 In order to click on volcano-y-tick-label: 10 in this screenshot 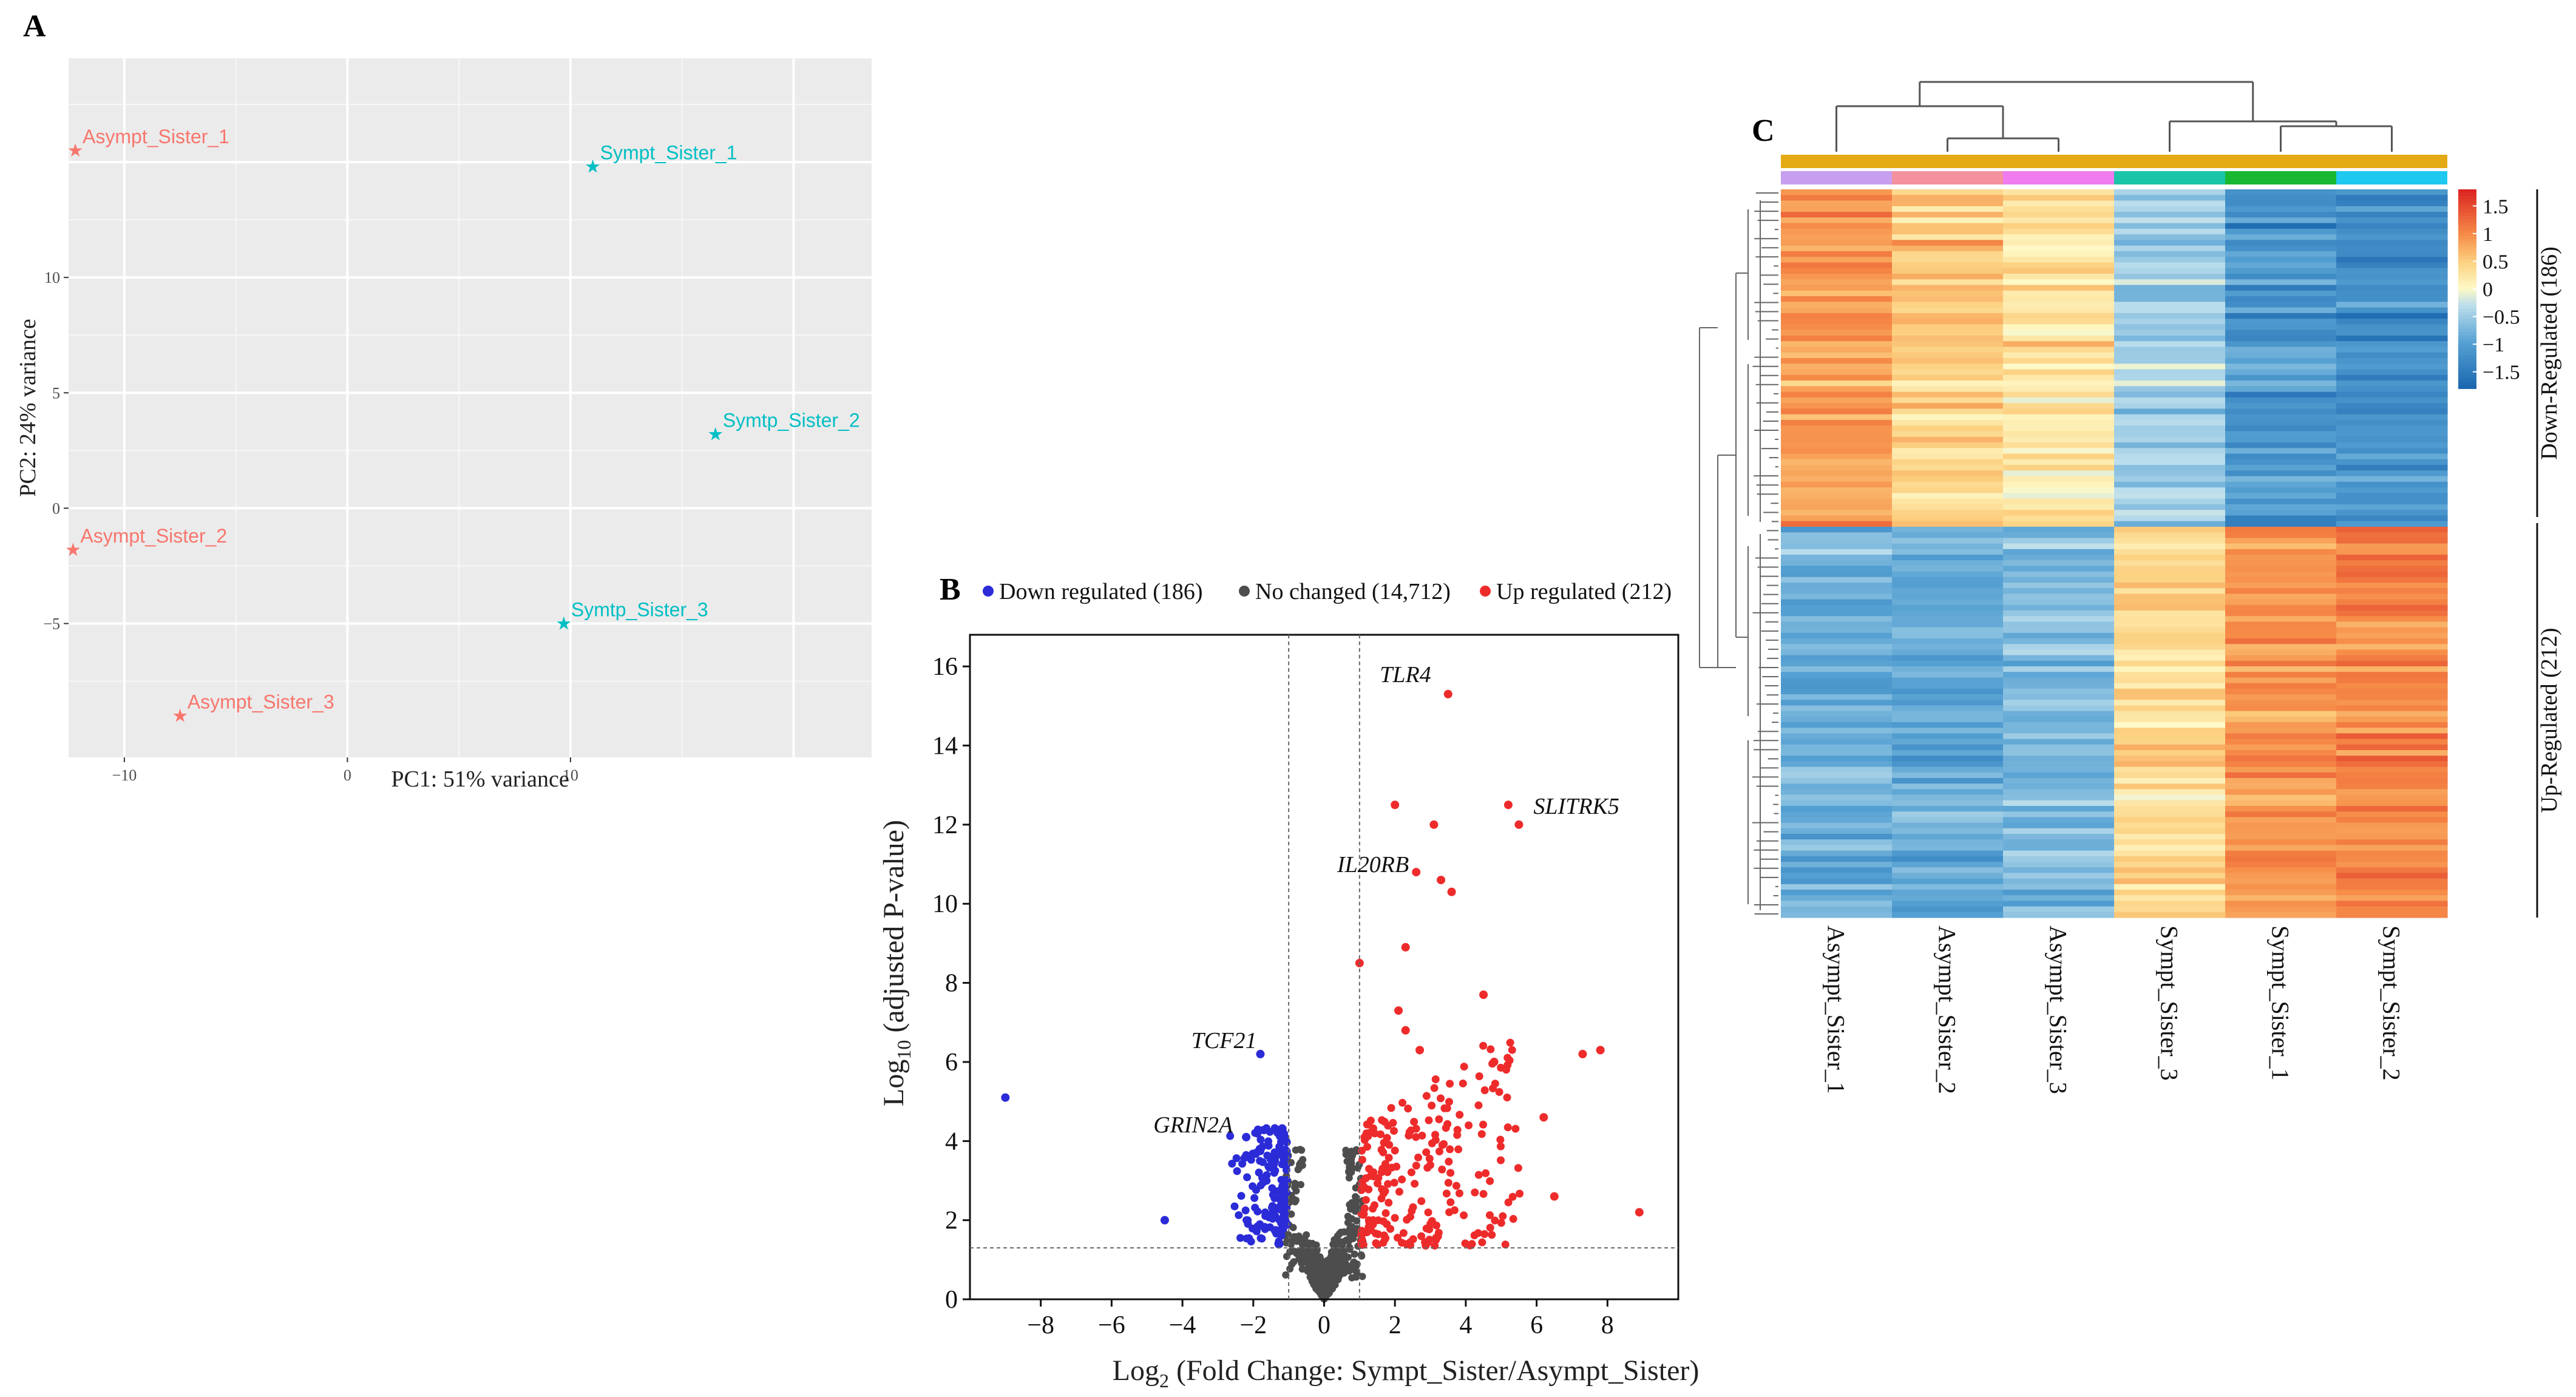, I will do `click(945, 904)`.